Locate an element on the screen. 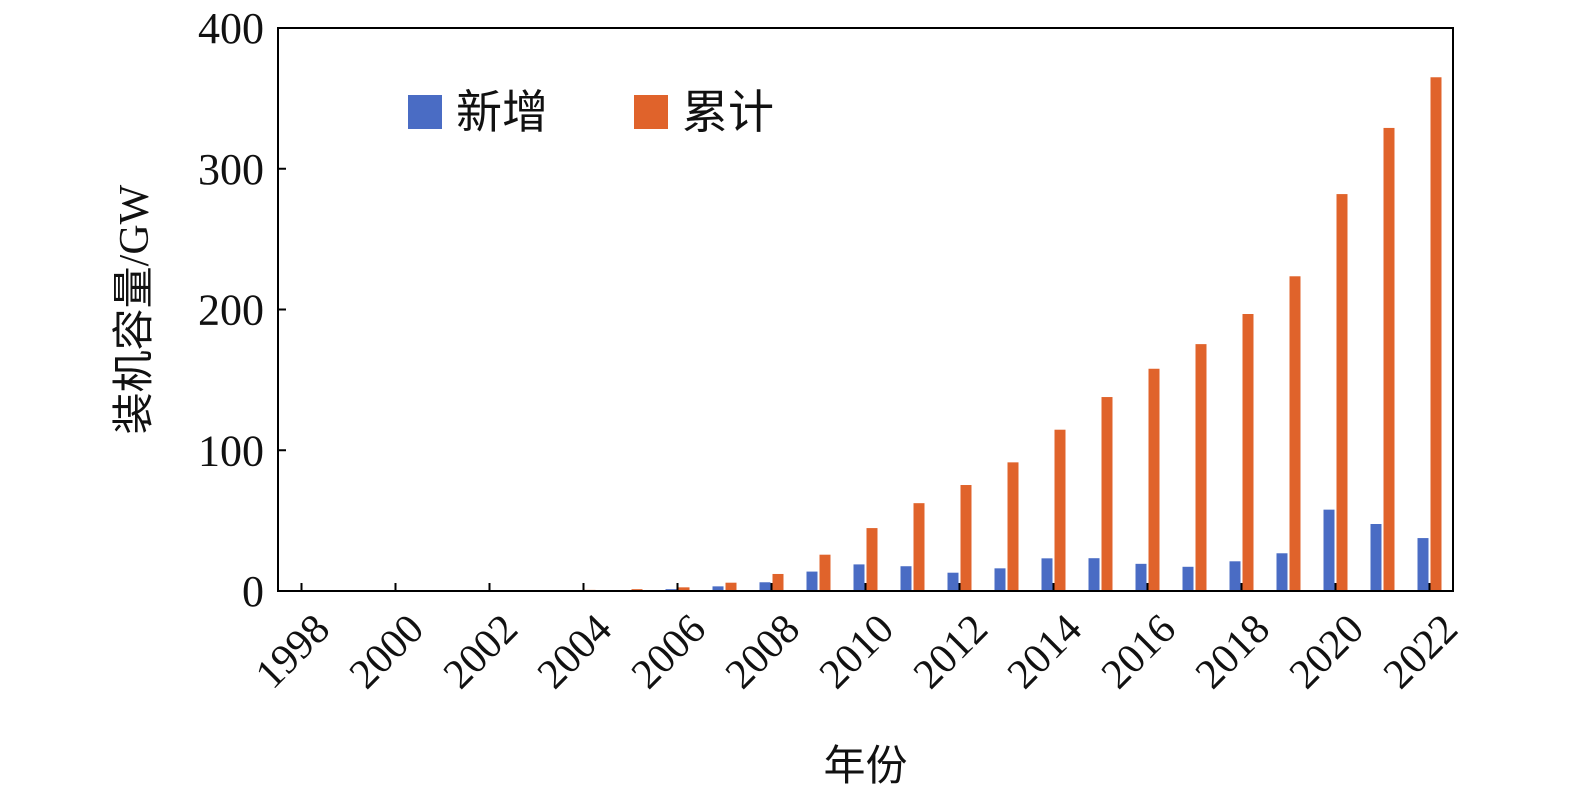 The image size is (1575, 805). y-axis-label: 装机容量/GW is located at coordinates (134, 309).